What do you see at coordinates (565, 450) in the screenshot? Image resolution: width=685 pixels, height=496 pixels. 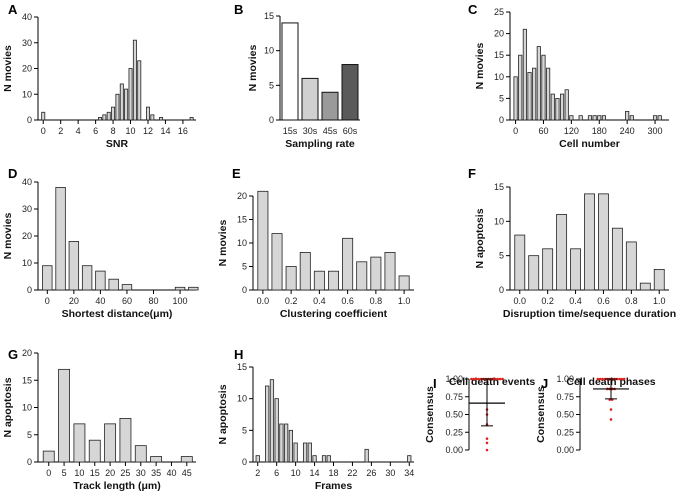 I see `y-tick-label: 0.00` at bounding box center [565, 450].